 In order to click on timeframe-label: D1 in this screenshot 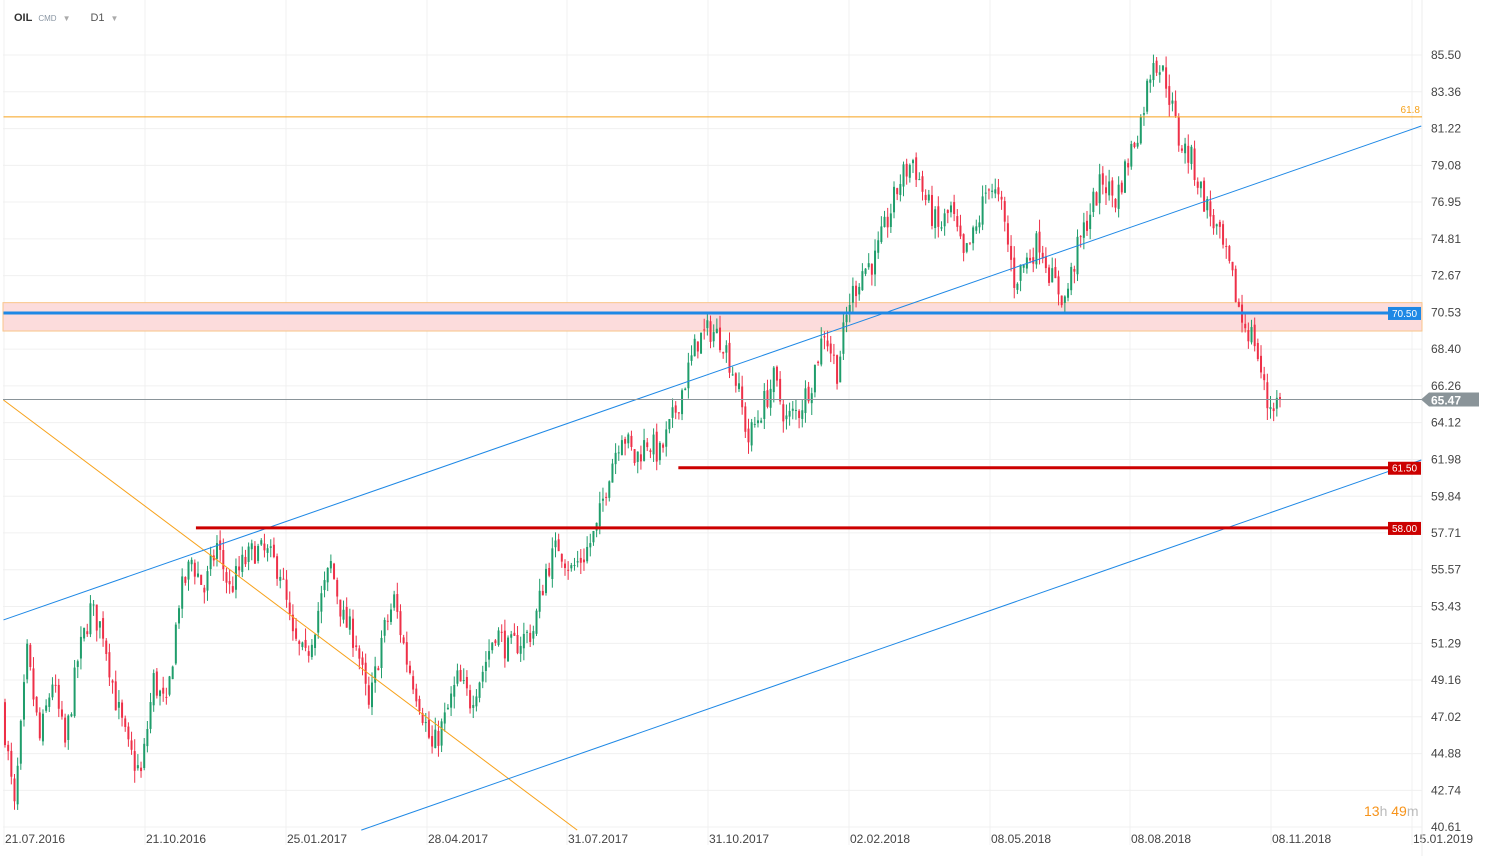, I will do `click(97, 18)`.